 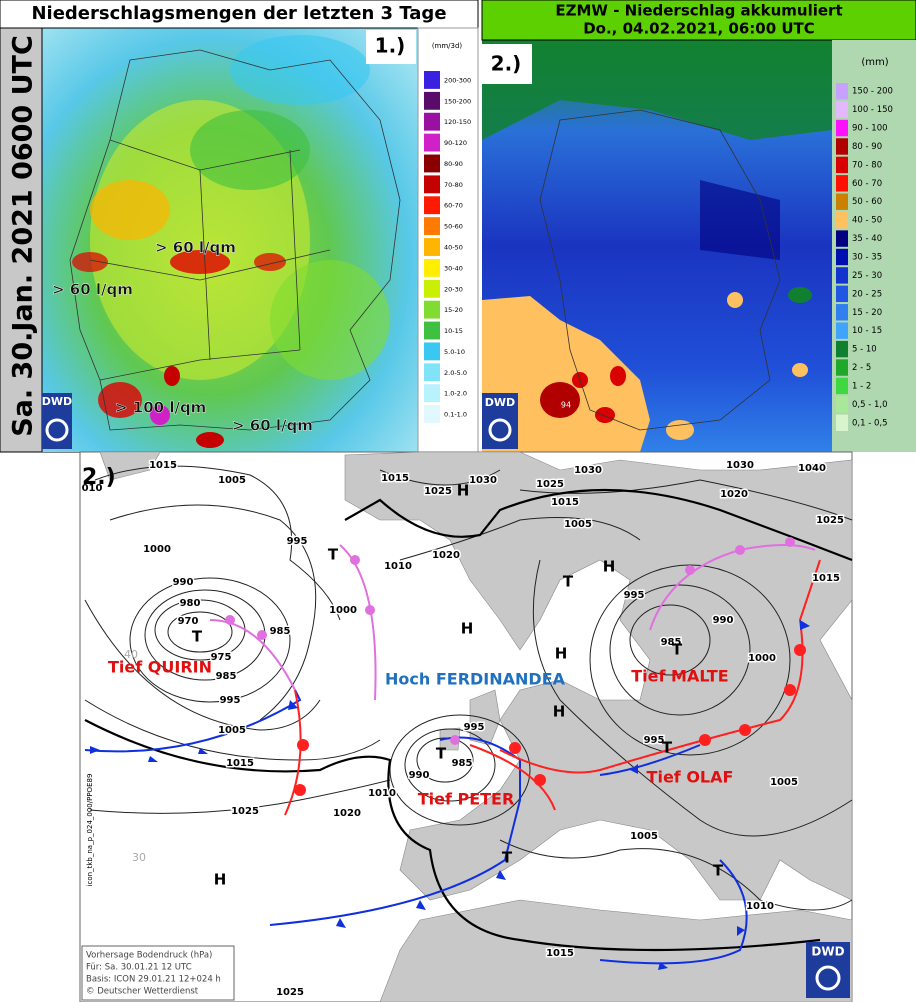 What do you see at coordinates (457, 101) in the screenshot?
I see `legend-label: 150-200` at bounding box center [457, 101].